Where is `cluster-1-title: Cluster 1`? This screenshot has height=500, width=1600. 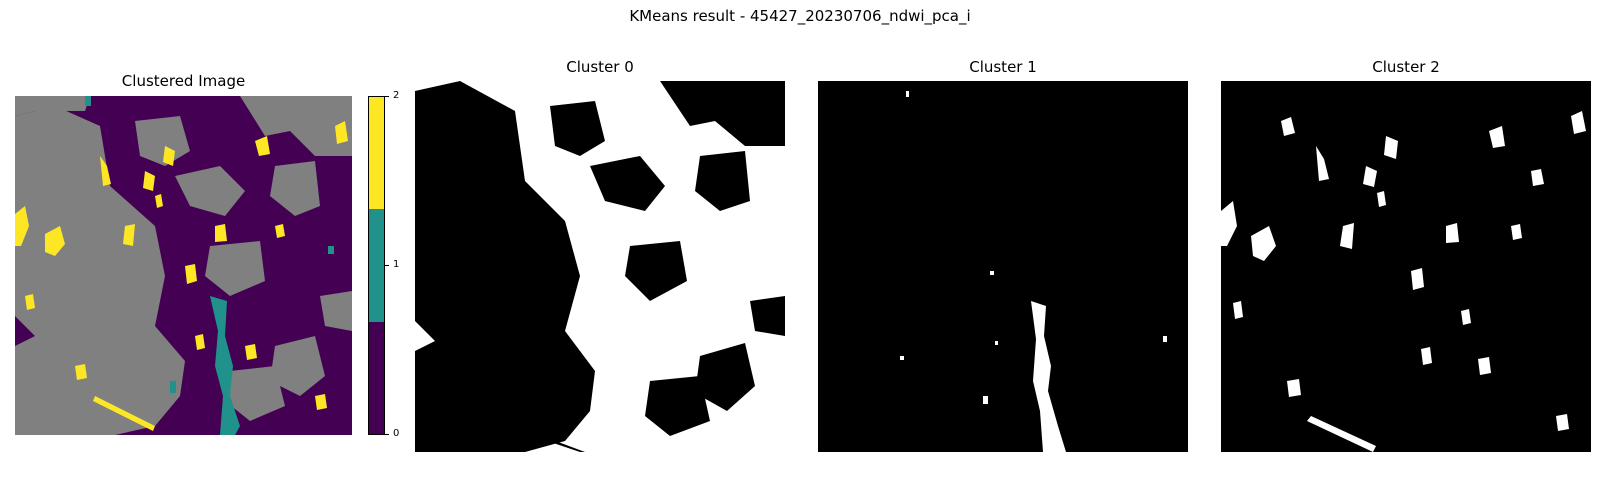
cluster-1-title: Cluster 1 is located at coordinates (1003, 67).